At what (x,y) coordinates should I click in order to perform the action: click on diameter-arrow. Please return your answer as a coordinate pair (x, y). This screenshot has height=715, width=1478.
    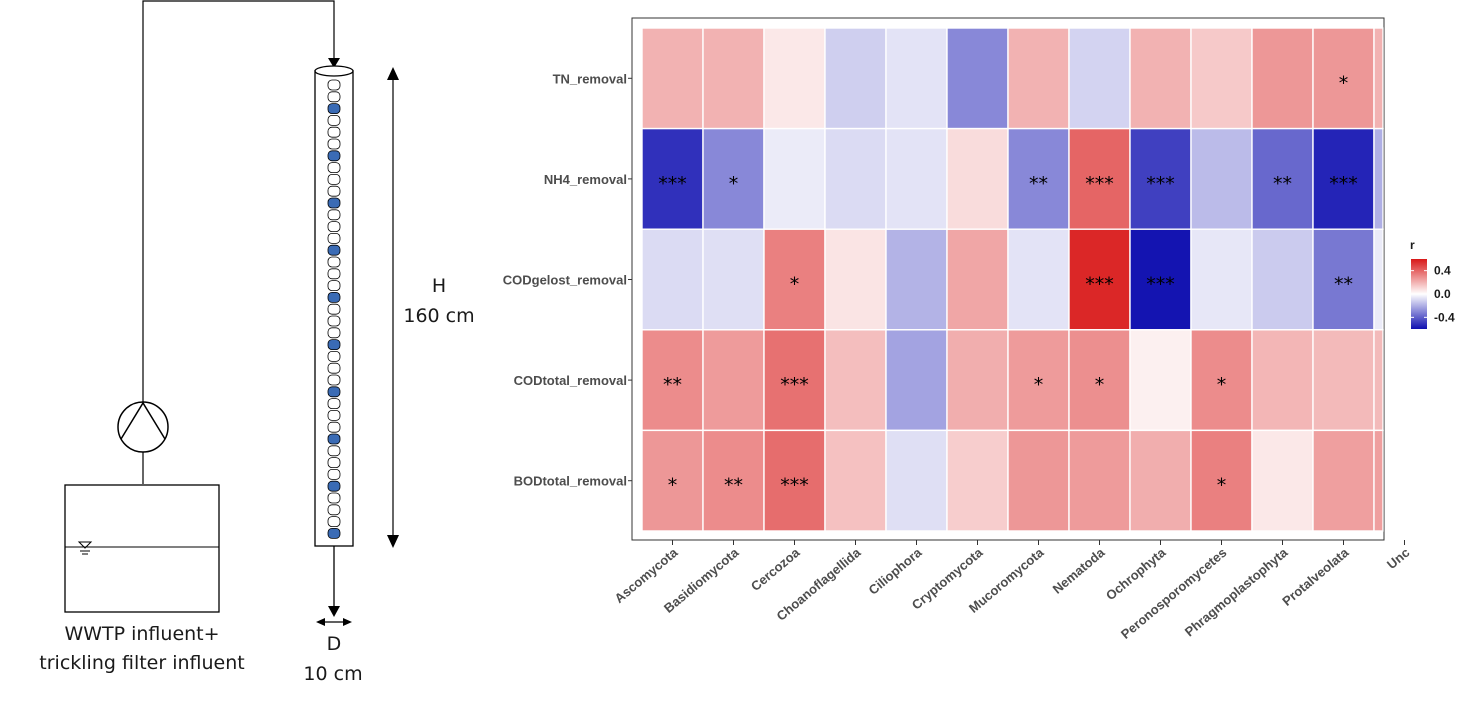
    Looking at the image, I should click on (334, 622).